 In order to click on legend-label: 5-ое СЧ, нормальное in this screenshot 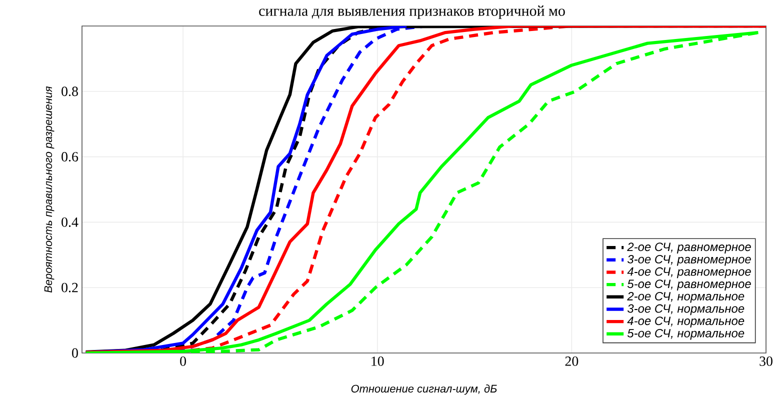, I will do `click(685, 334)`.